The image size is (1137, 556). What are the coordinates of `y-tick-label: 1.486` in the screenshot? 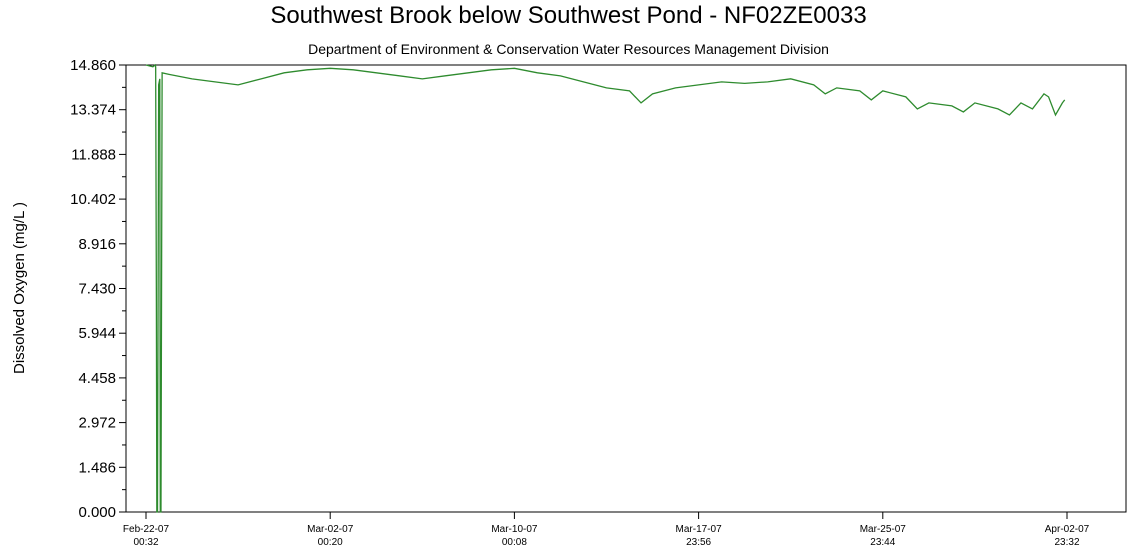 It's located at (97, 467).